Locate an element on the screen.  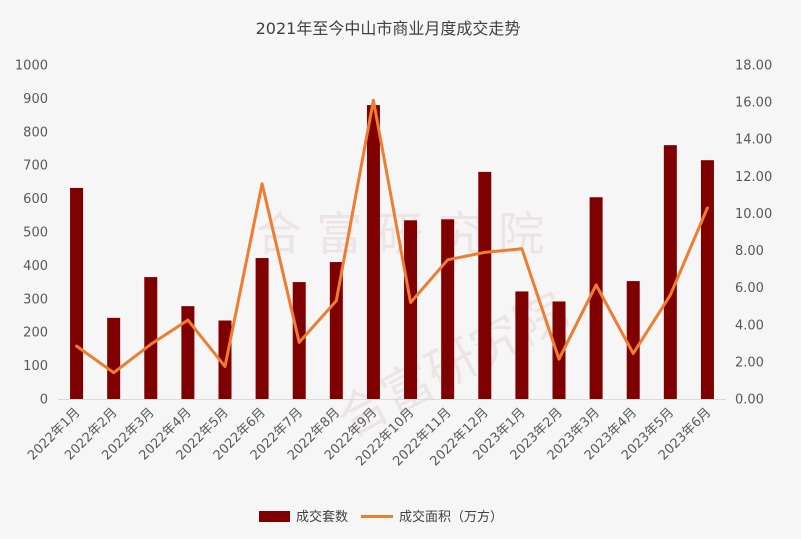
legend: 成交套数 成交面积（万方） is located at coordinates (381, 517).